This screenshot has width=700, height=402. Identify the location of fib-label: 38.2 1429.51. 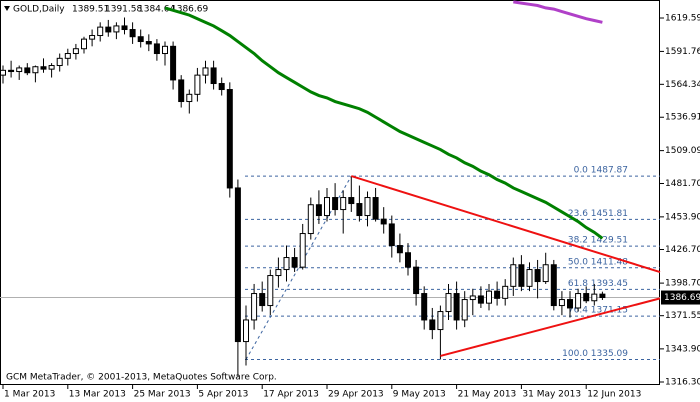
(598, 241).